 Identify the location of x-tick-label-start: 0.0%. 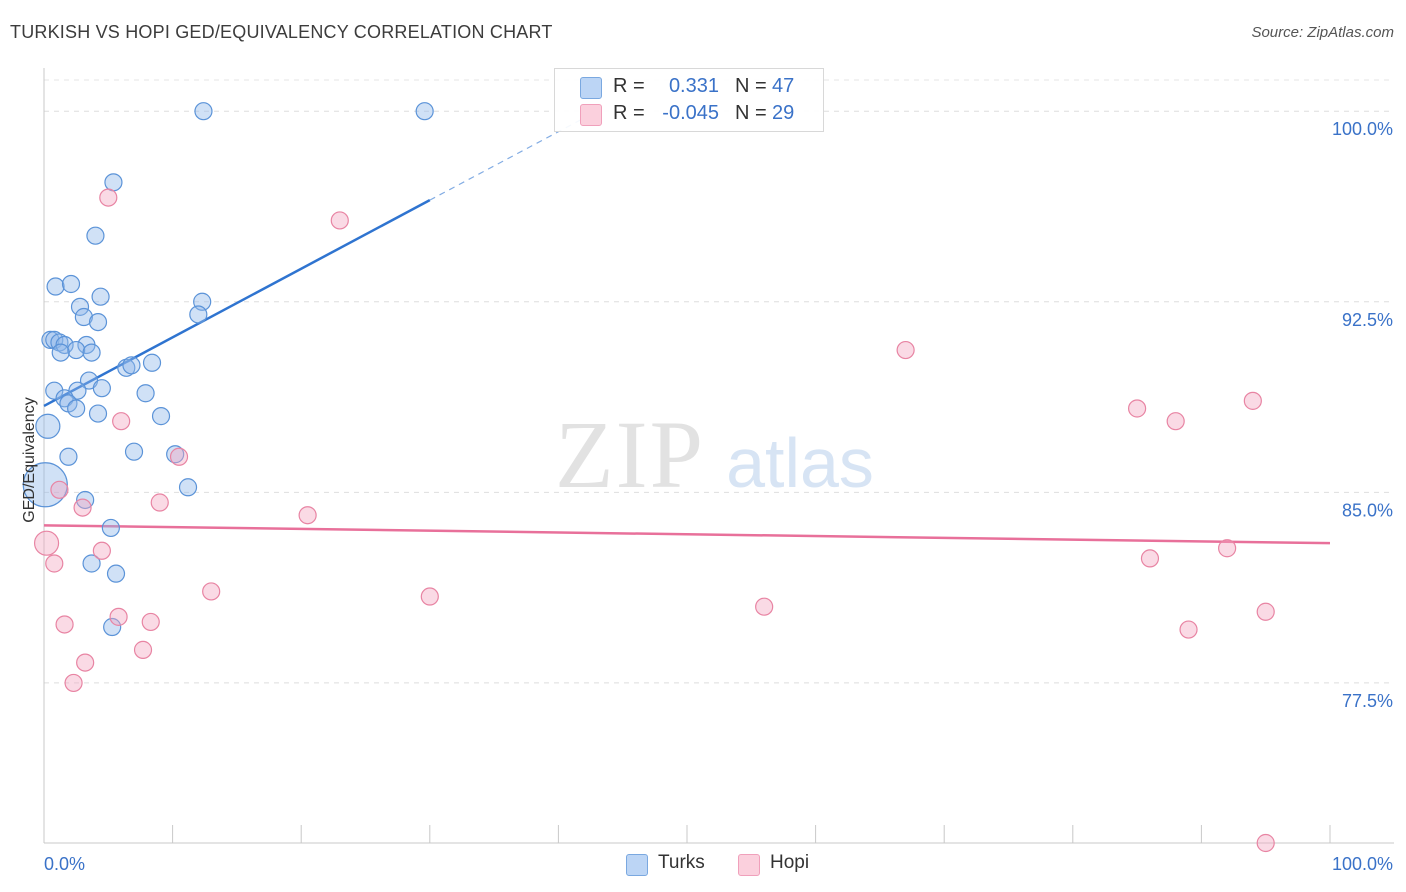
(64, 864).